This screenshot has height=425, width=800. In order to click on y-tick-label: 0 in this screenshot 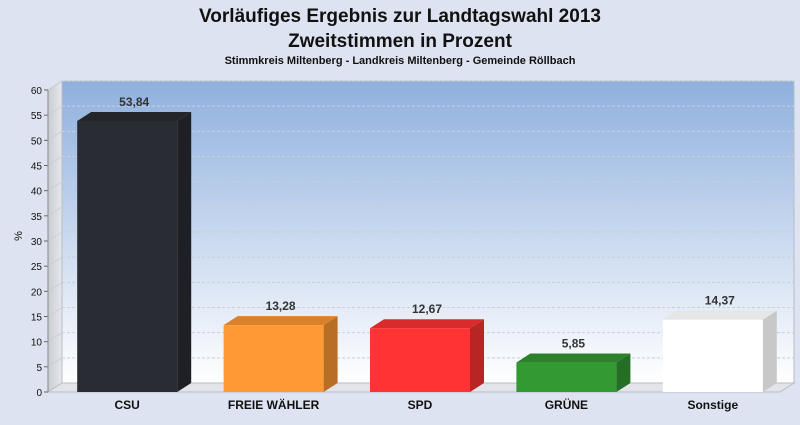, I will do `click(39, 393)`.